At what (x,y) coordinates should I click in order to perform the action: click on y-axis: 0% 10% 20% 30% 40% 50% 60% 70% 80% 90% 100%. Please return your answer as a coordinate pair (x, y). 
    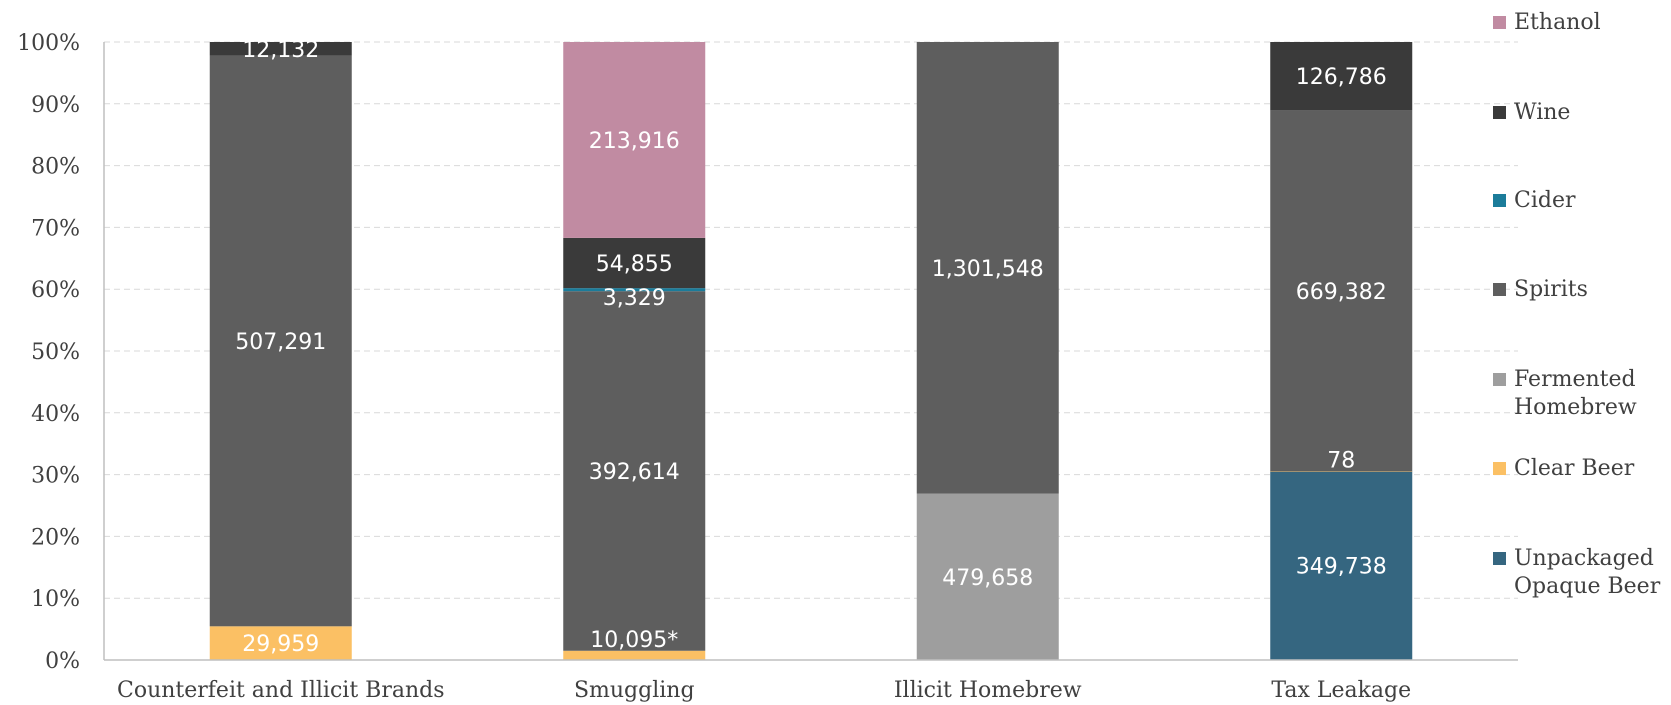
    Looking at the image, I should click on (61, 352).